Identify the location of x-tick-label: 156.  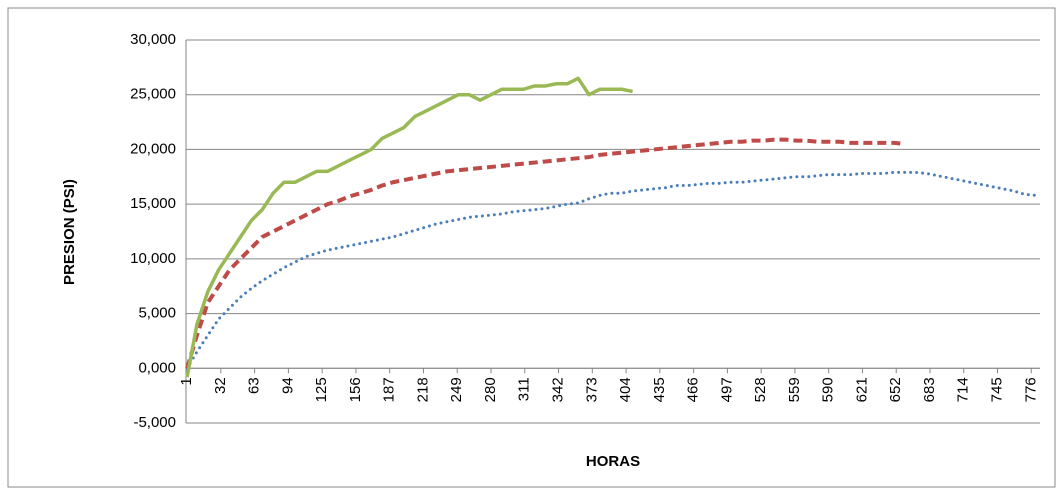
(355, 389).